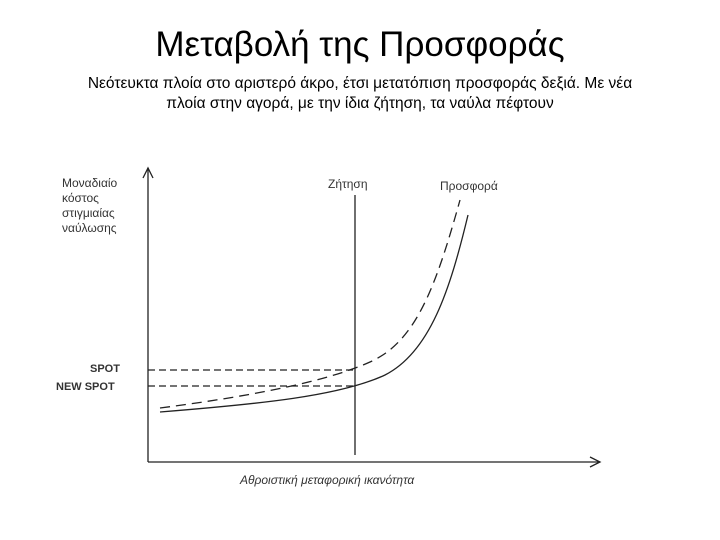  Describe the element at coordinates (348, 184) in the screenshot. I see `demand-label: Ζήτηση` at that location.